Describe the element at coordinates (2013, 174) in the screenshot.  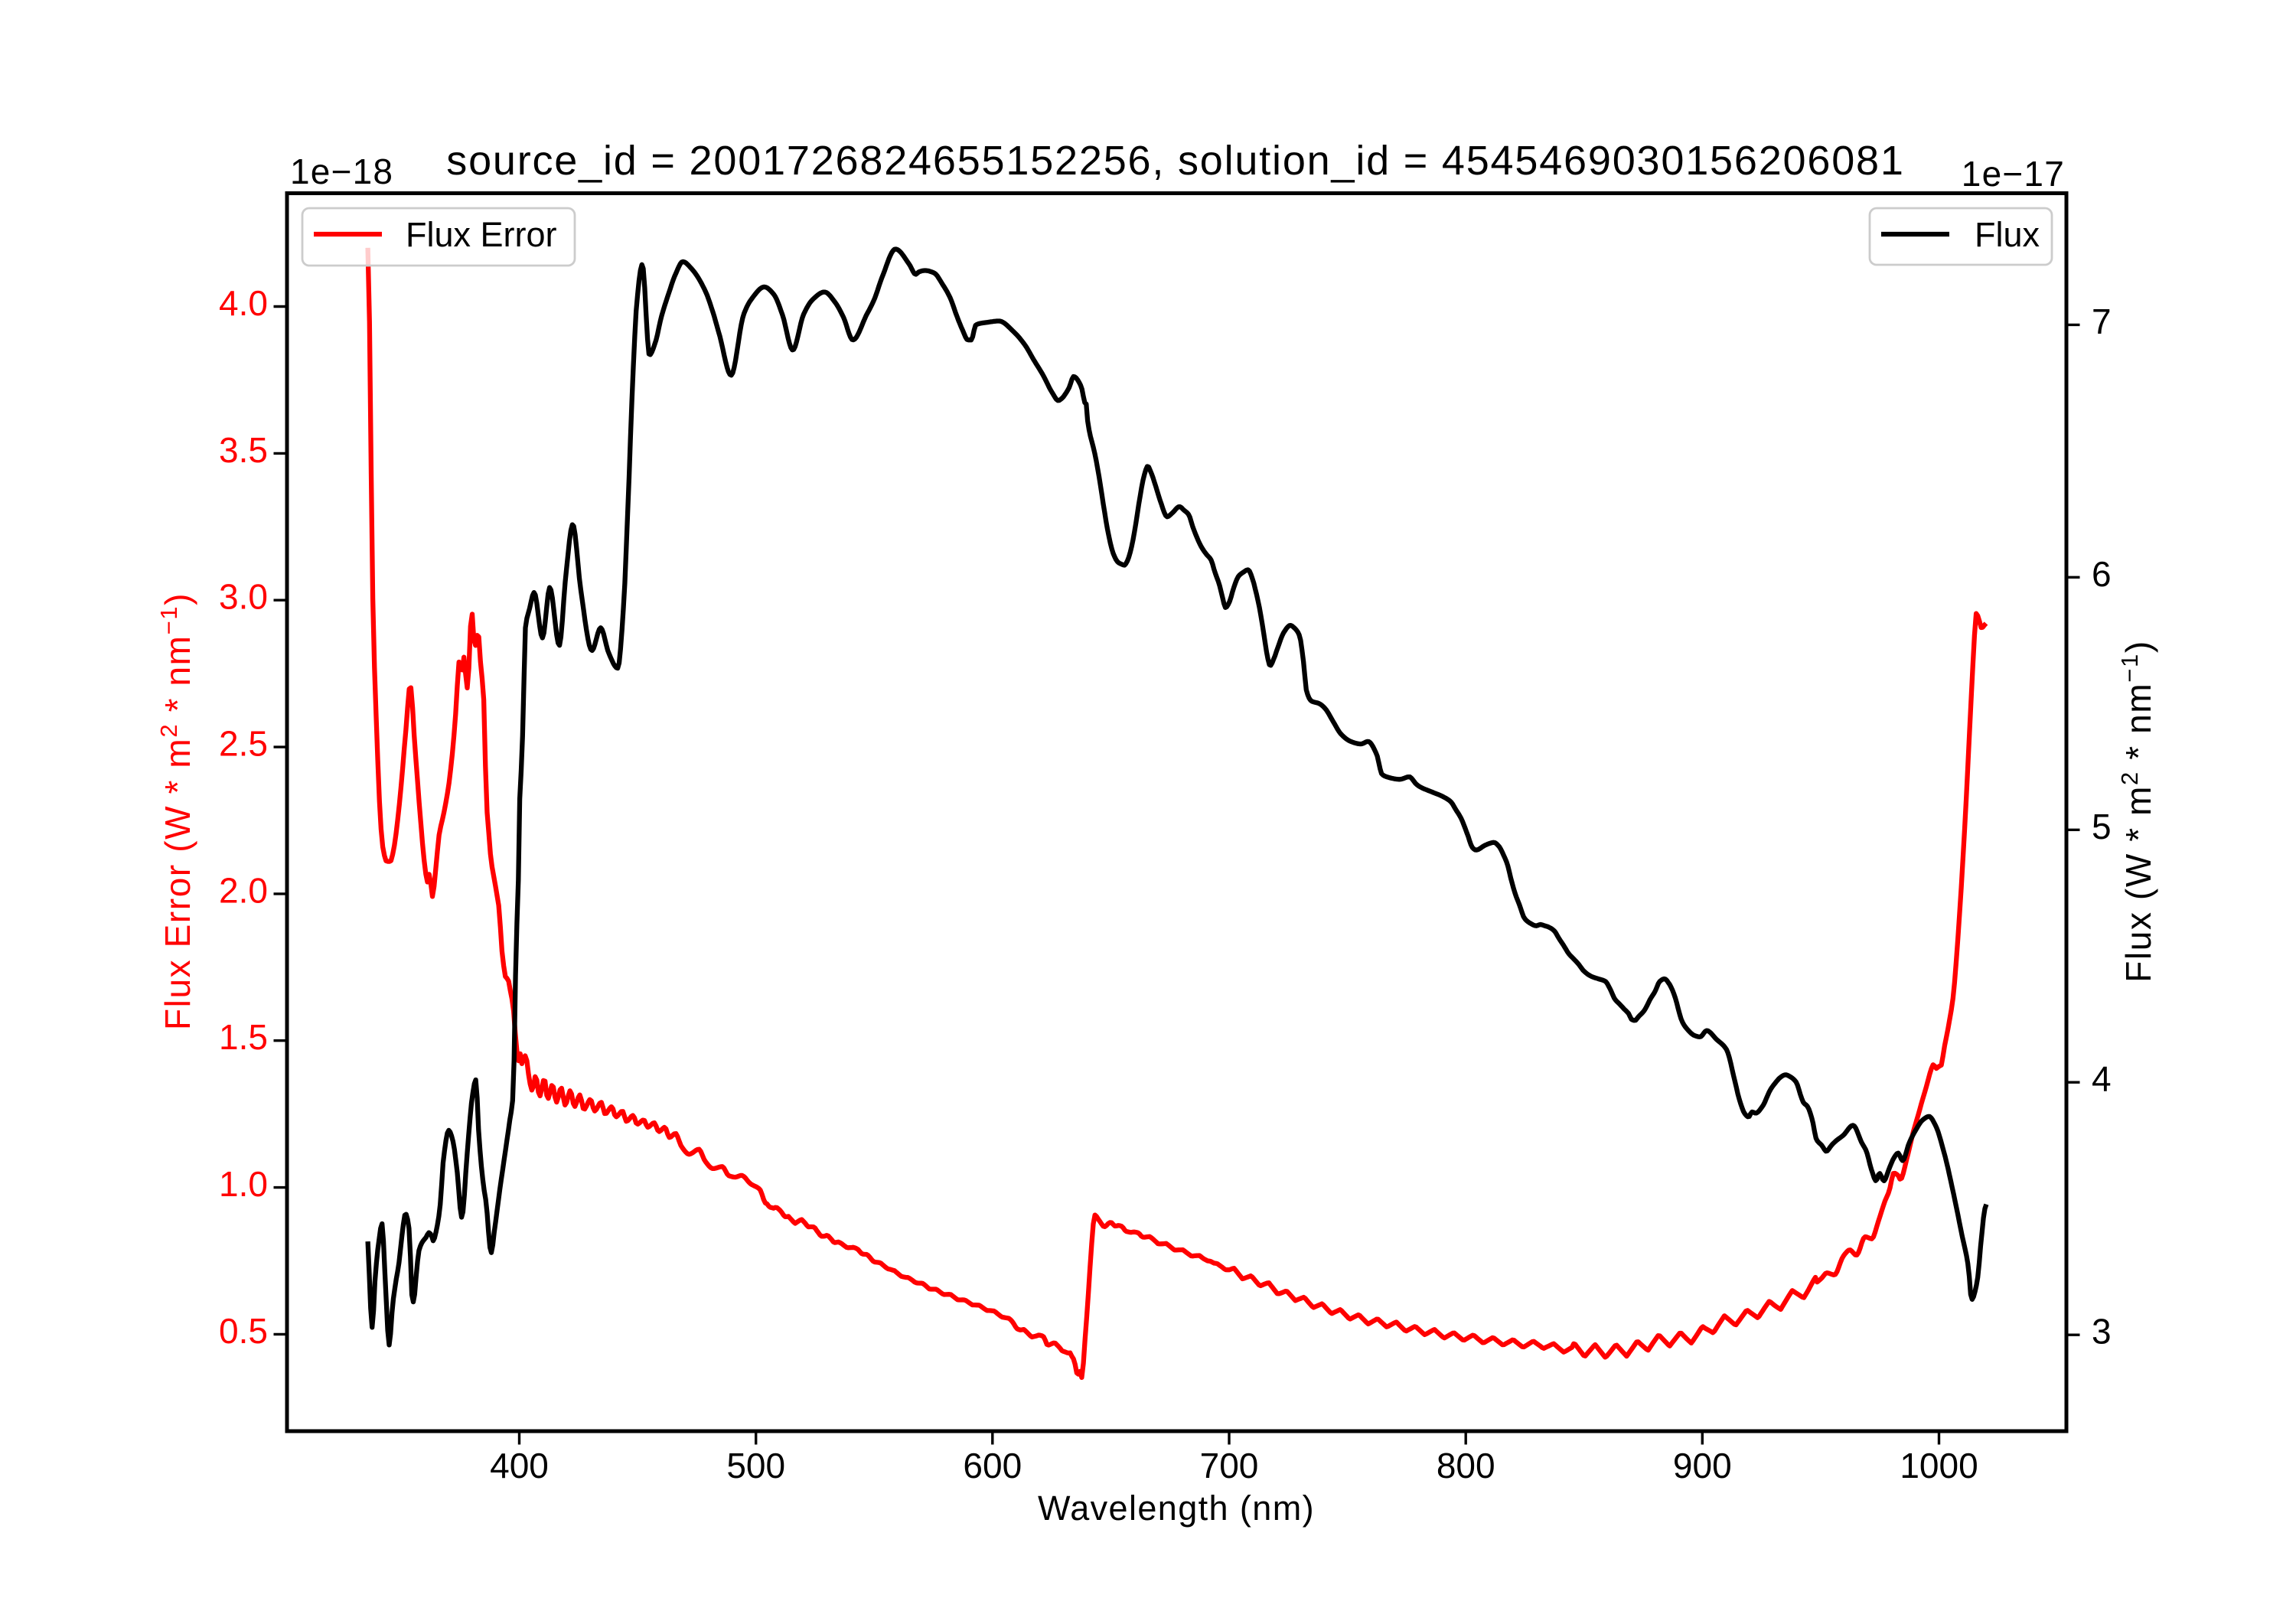
I see `svg-text: 1e−17` at that location.